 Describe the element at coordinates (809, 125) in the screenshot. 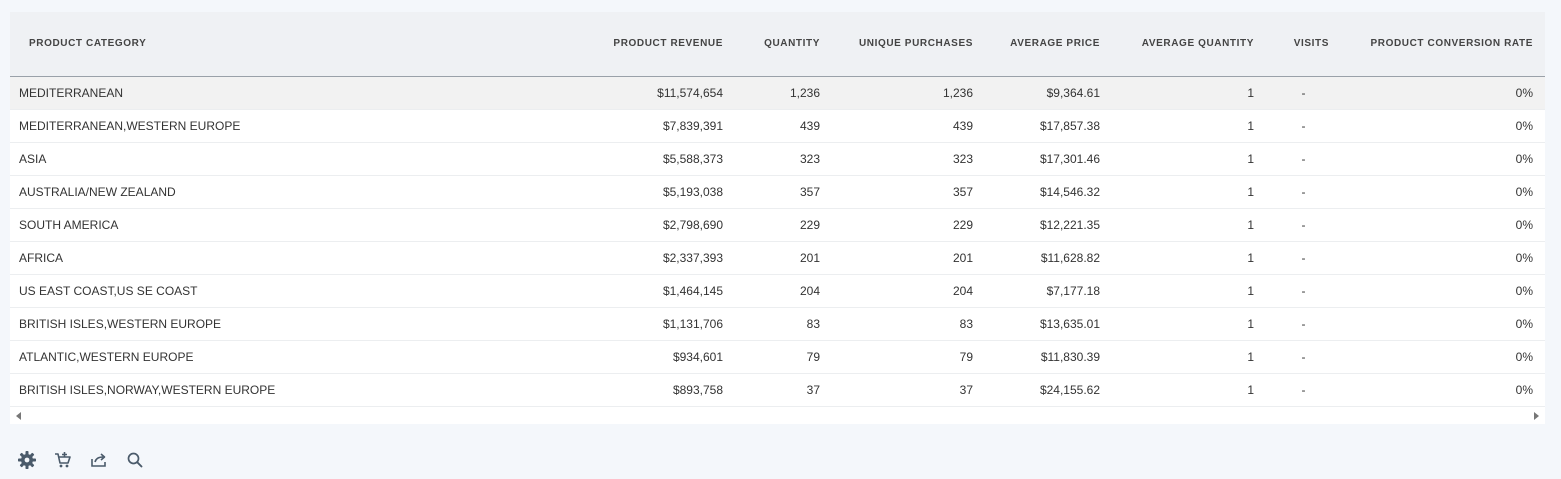

I see `quantity-cell: 439` at that location.